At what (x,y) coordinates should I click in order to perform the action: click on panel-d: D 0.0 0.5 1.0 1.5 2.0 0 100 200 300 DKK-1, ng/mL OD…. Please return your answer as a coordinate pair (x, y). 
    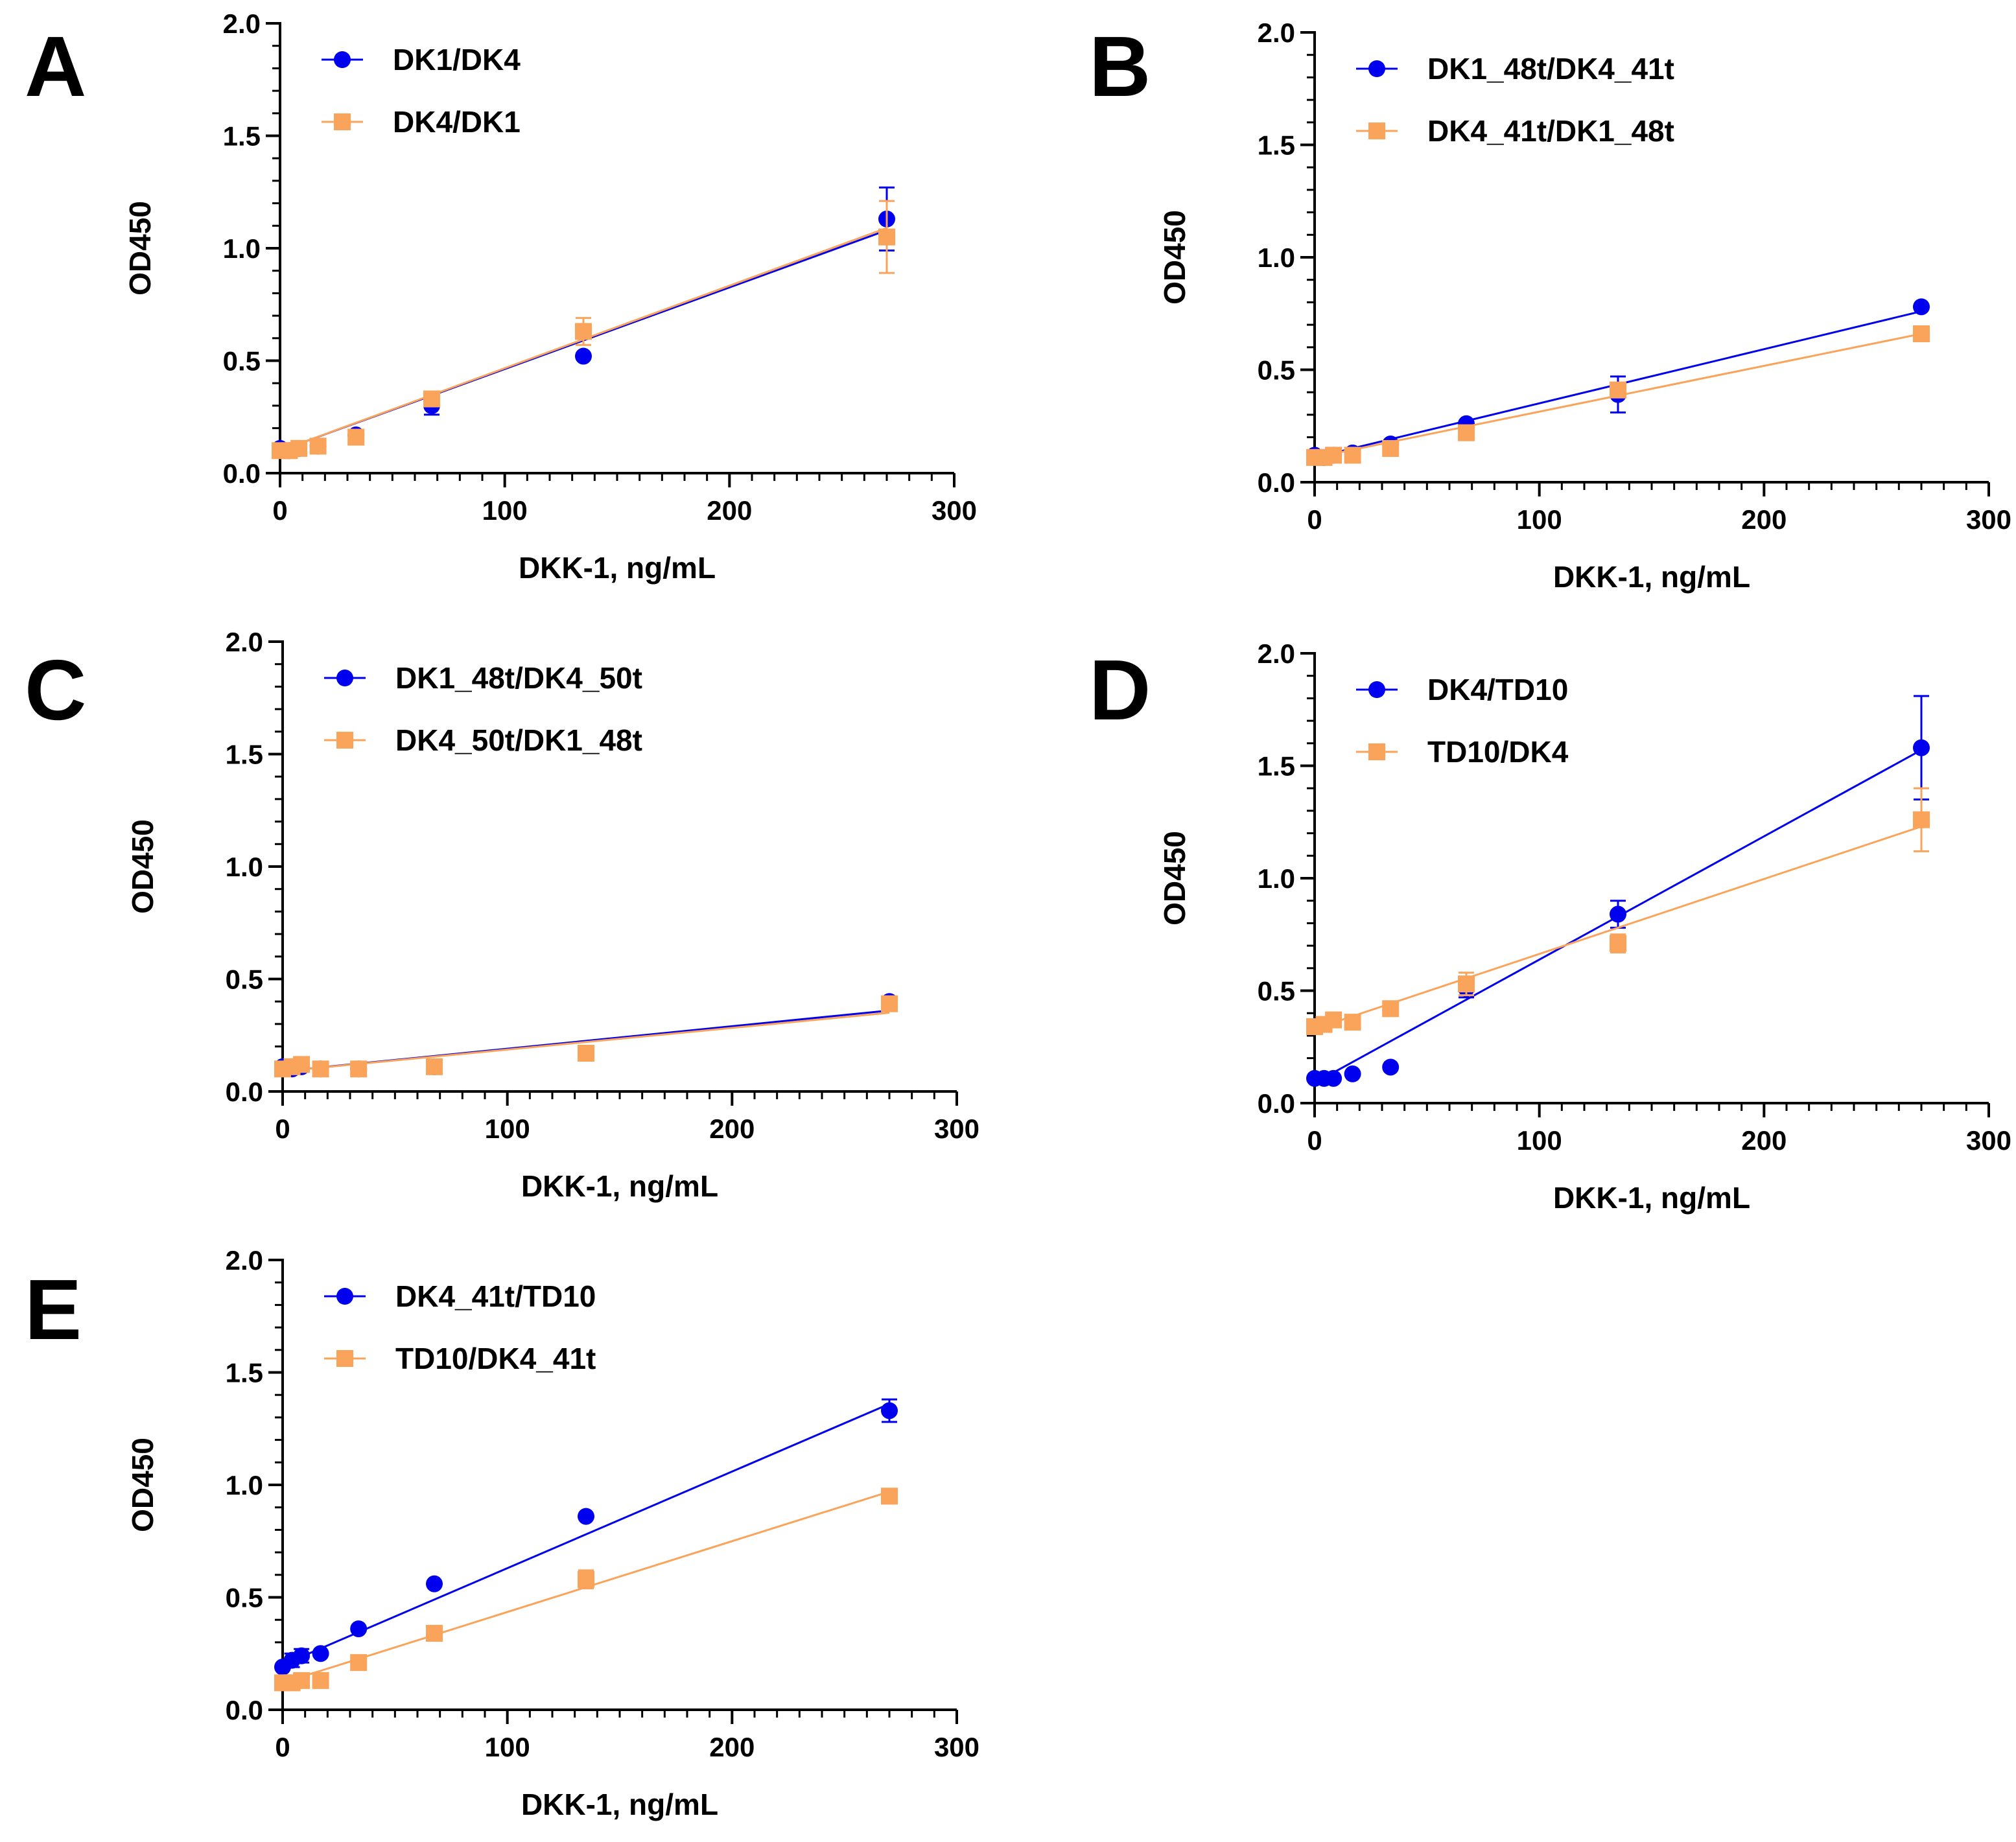
    Looking at the image, I should click on (1550, 926).